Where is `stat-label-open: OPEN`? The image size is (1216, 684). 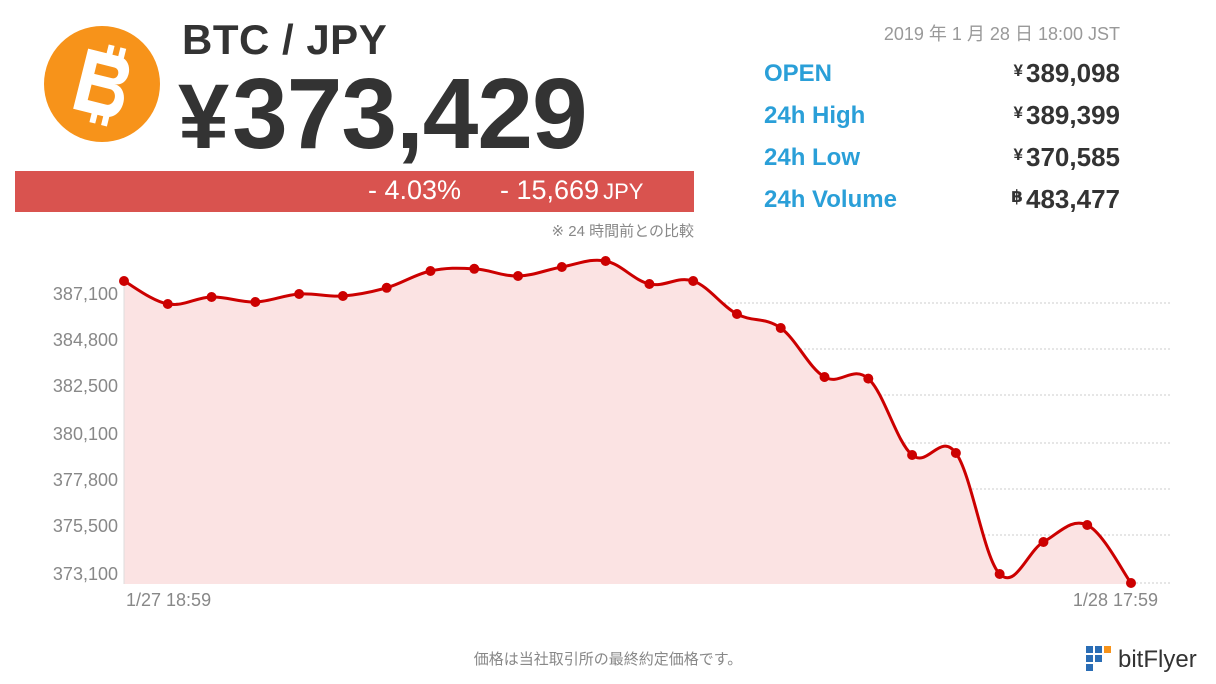 stat-label-open: OPEN is located at coordinates (798, 73).